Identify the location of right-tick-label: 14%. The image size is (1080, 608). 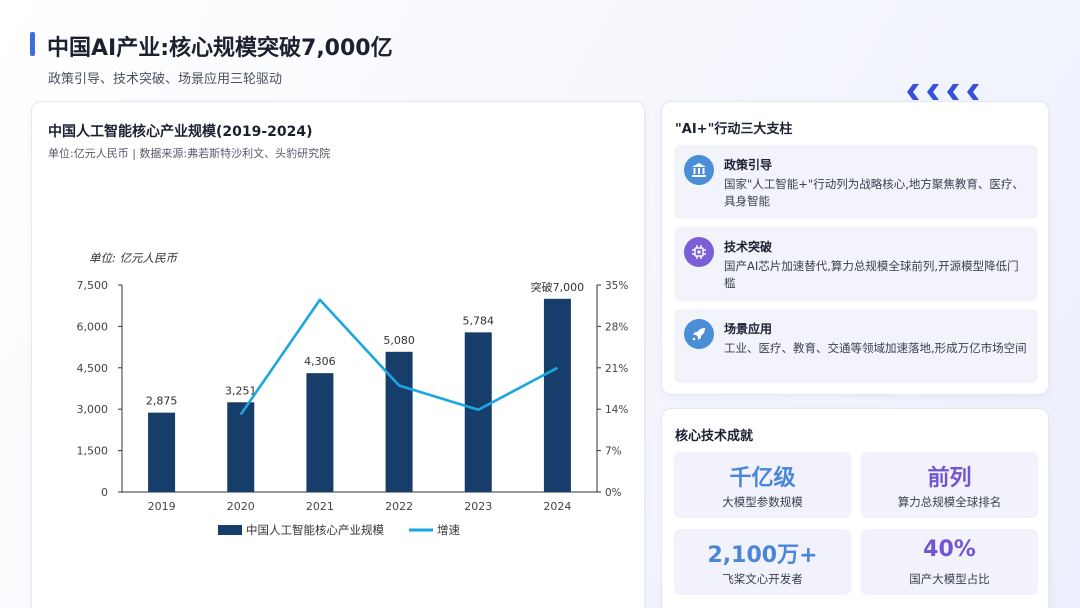
(616, 410).